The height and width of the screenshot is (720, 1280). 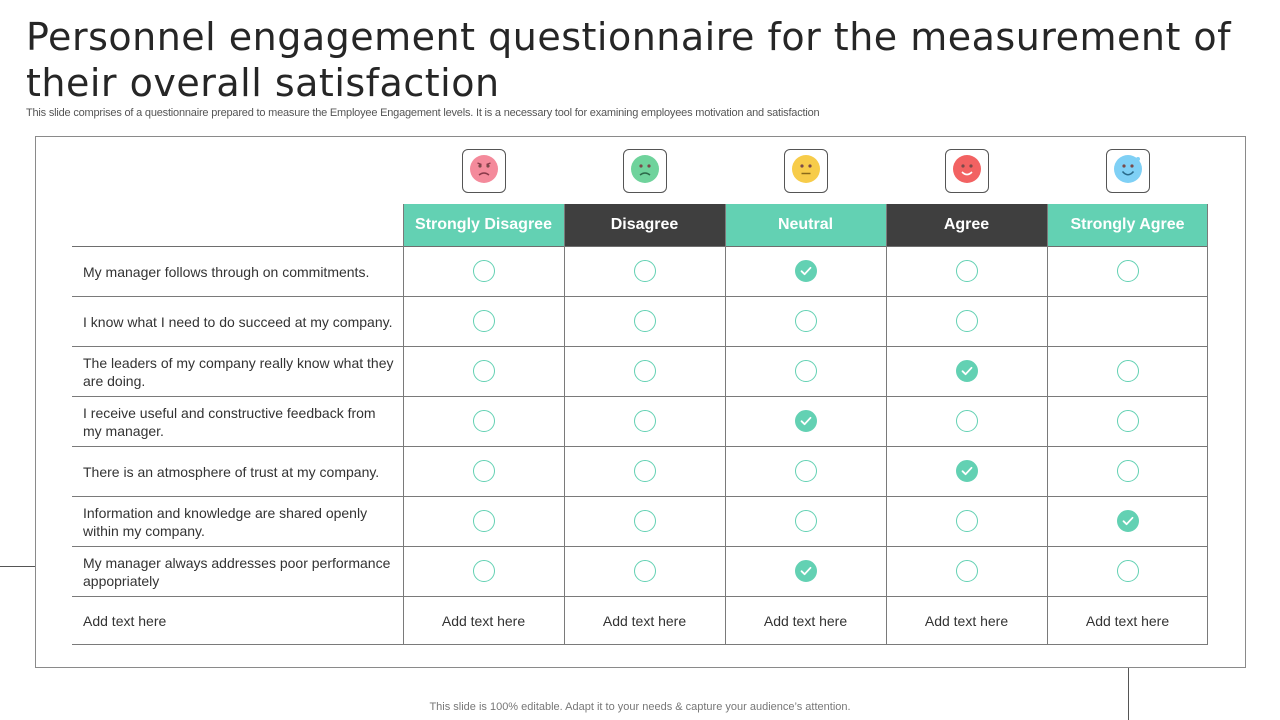 I want to click on column-header-5: Strongly Agree, so click(x=1127, y=225).